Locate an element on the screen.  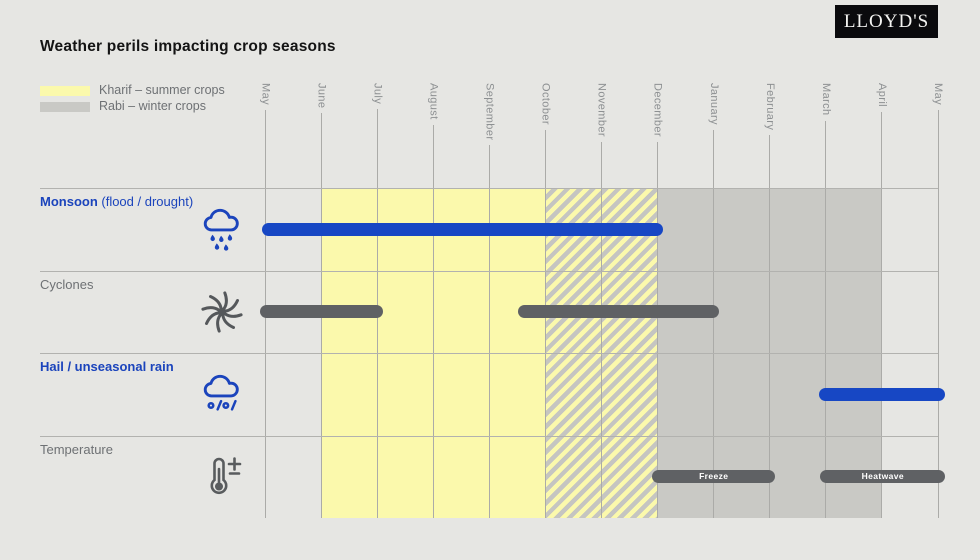
row-label-temperature: Temperature is located at coordinates (76, 449).